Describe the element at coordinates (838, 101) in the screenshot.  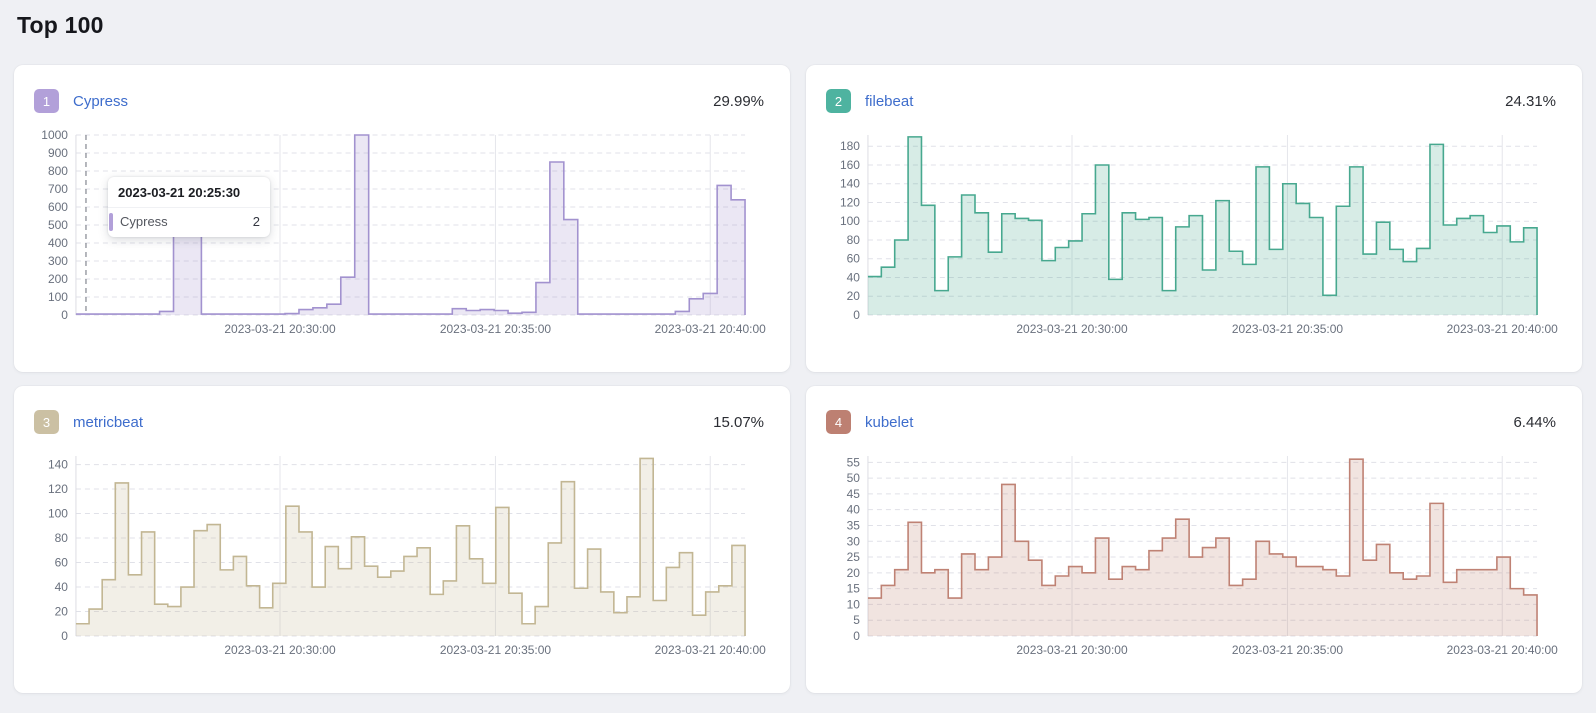
I see `rank-badge: 2` at that location.